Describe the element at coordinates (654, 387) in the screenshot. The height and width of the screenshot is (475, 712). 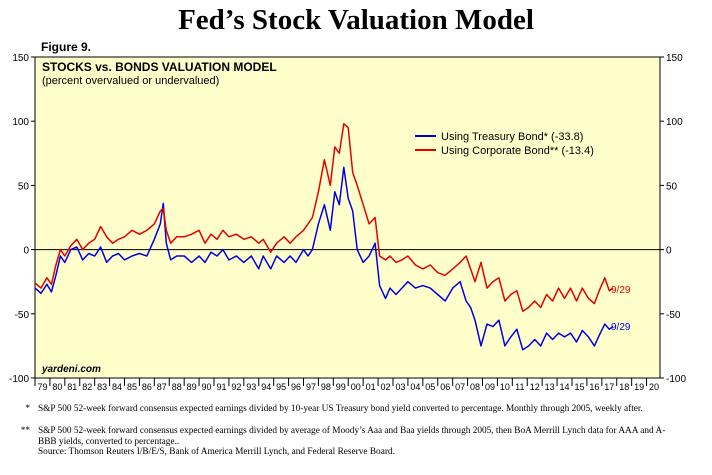
I see `x-tick-label: 20` at that location.